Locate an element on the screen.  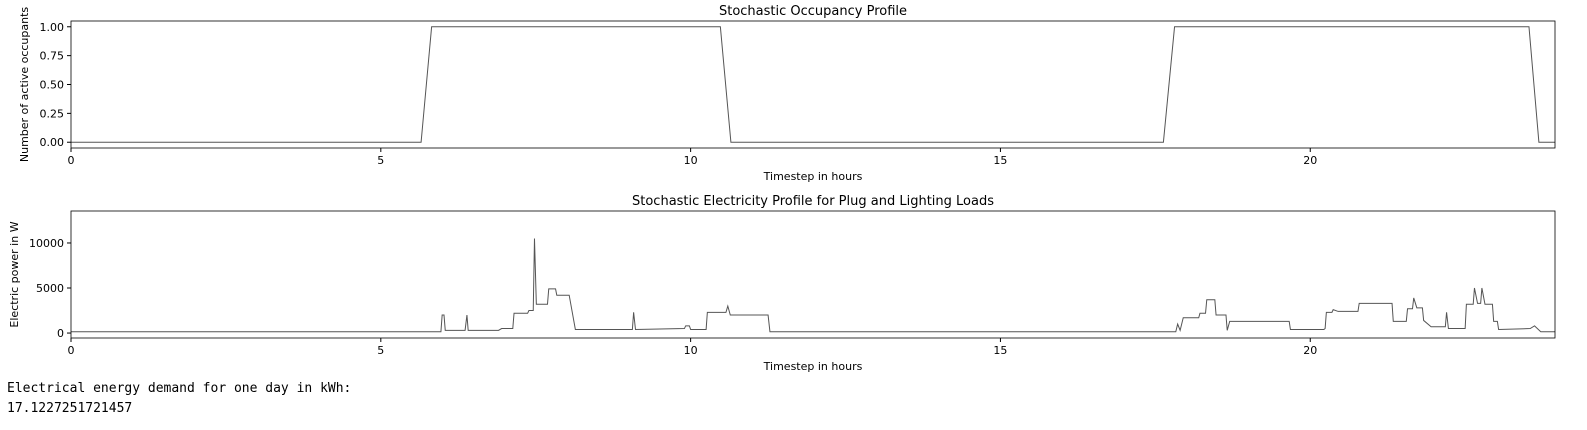
chart-title: Stochastic Occupancy Profile is located at coordinates (813, 11).